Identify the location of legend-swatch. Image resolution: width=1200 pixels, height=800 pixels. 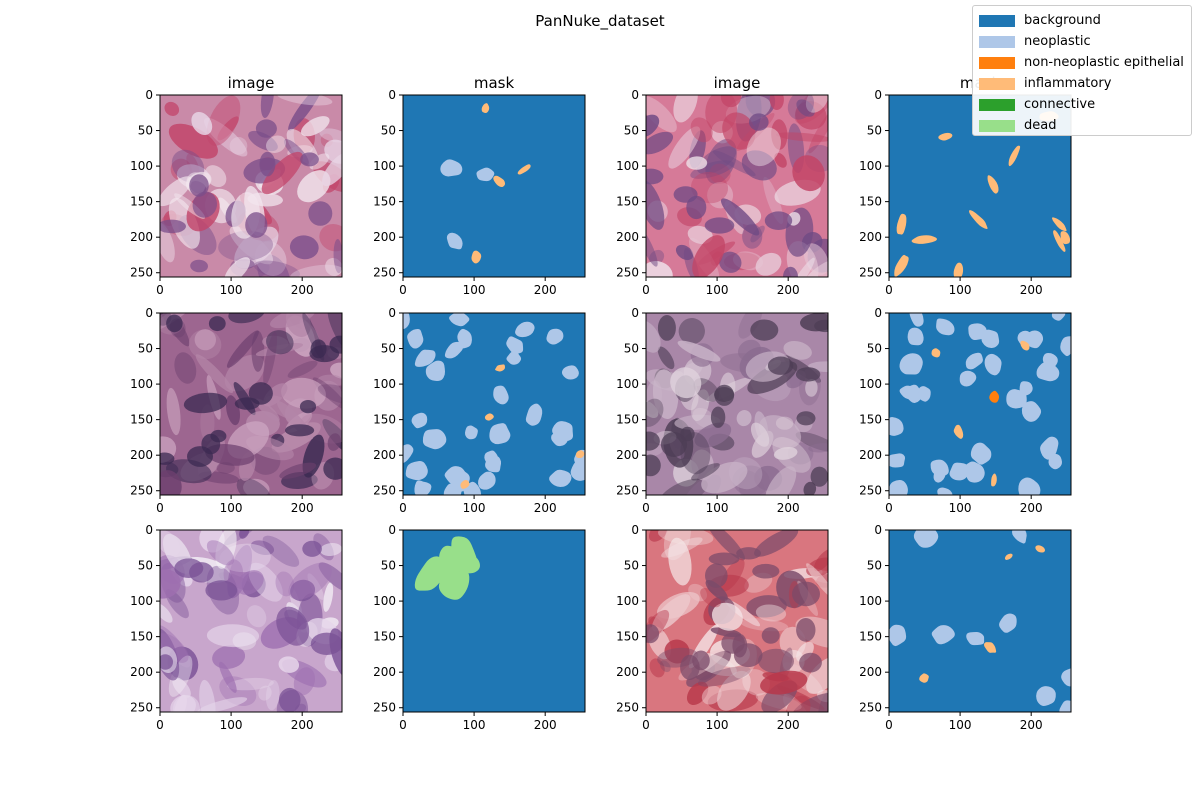
(997, 125).